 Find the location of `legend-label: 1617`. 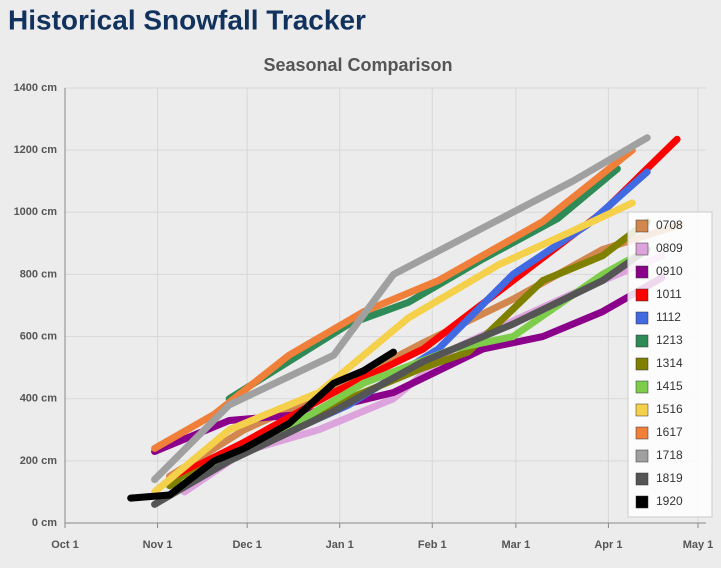

legend-label: 1617 is located at coordinates (669, 432).